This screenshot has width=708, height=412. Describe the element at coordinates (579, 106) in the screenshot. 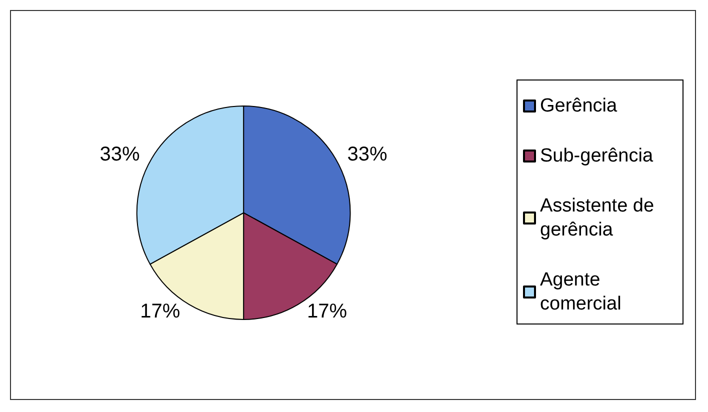

I see `legend-label: Gerência` at that location.